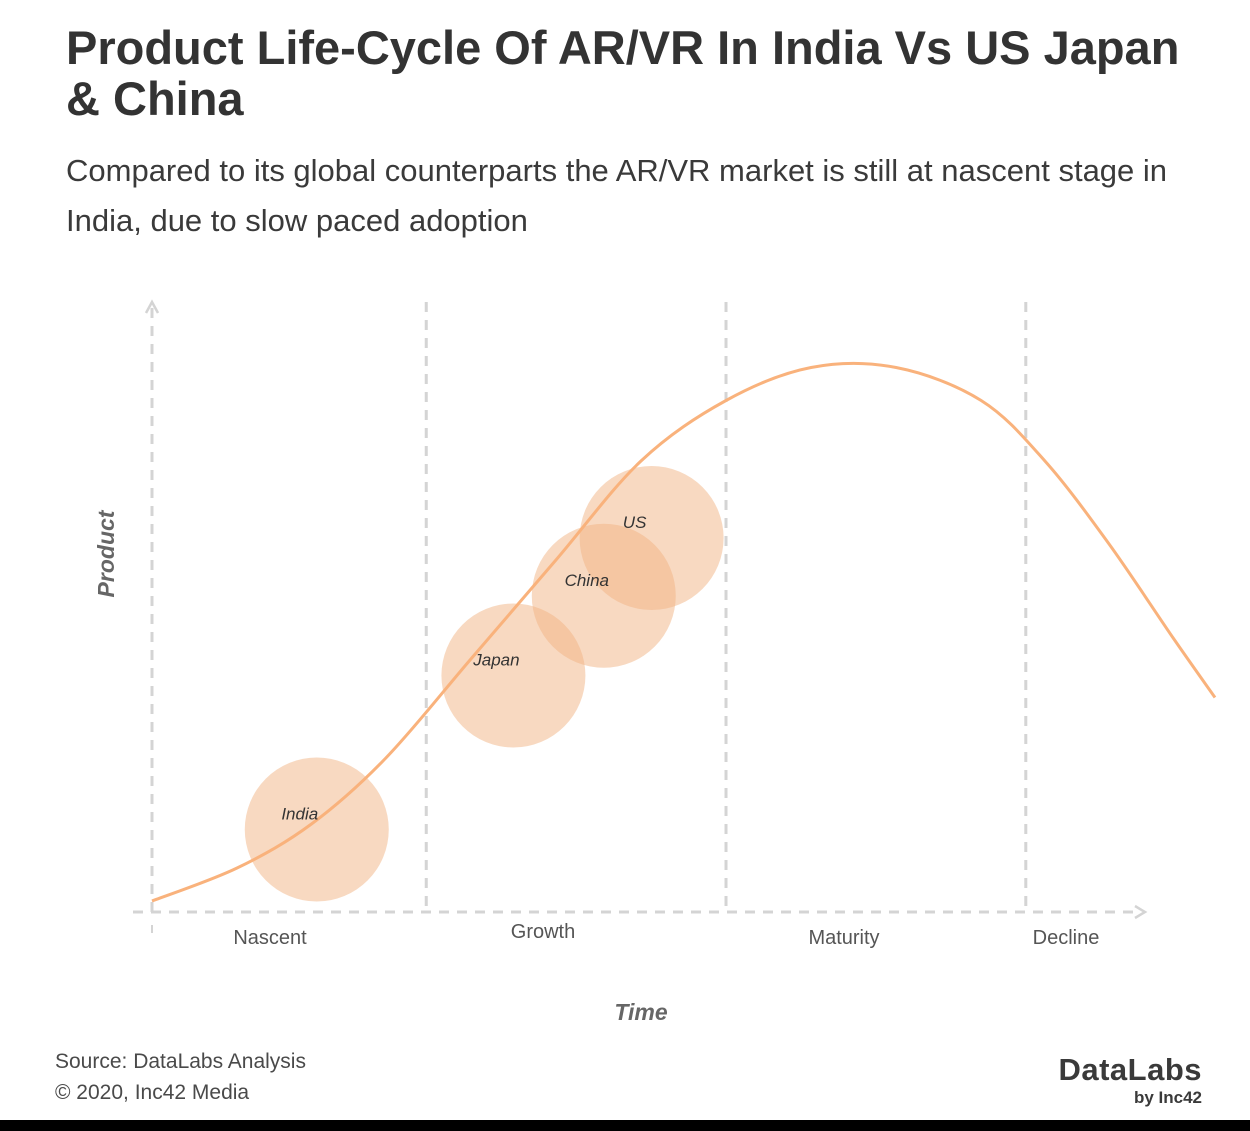 The image size is (1250, 1131). I want to click on bubble-label-us: US, so click(635, 522).